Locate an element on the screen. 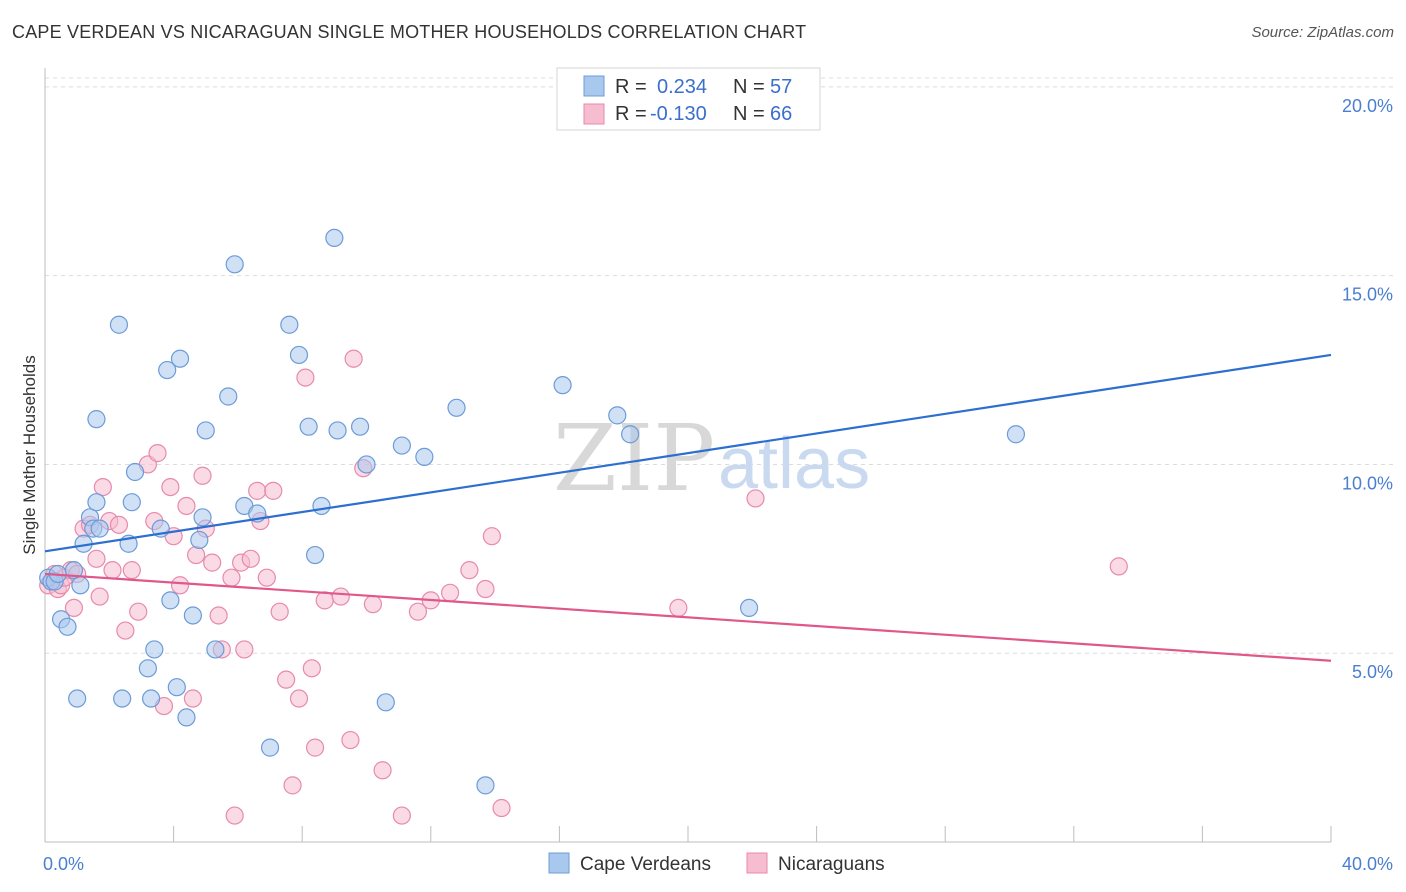 Image resolution: width=1406 pixels, height=892 pixels. y-tick-label: 15.0% is located at coordinates (1367, 295).